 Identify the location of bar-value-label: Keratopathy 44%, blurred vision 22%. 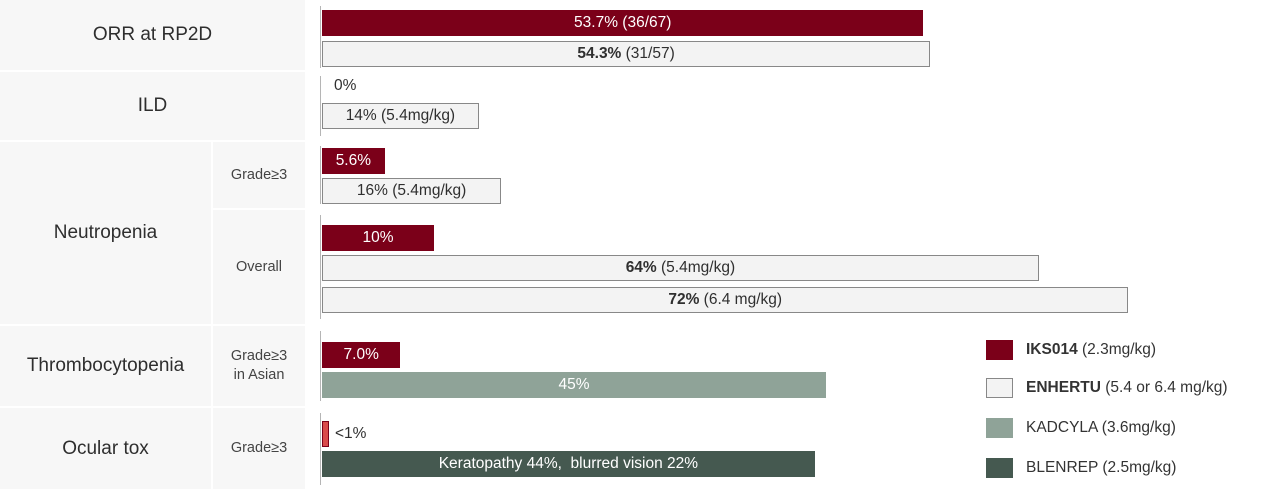
(568, 463).